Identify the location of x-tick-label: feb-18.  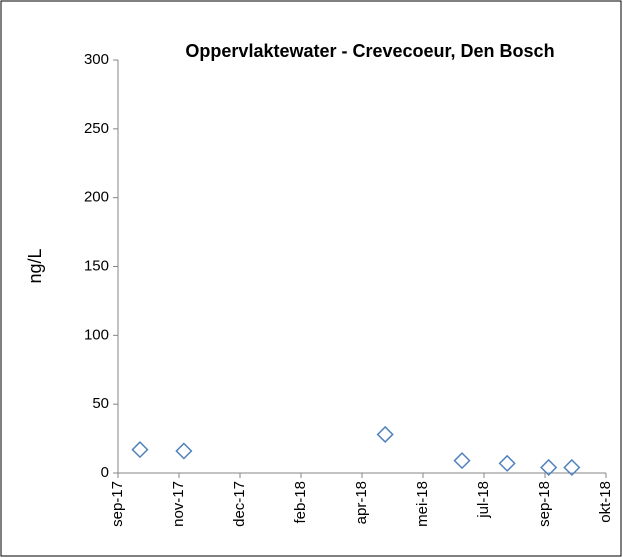
(300, 502).